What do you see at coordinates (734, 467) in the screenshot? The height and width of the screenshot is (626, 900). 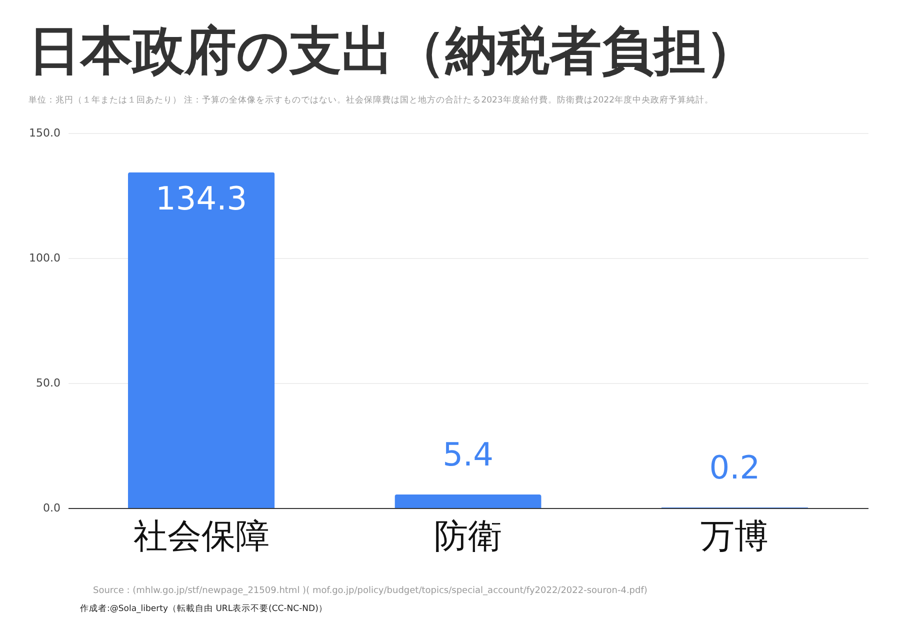 I see `data-label: 0.2` at bounding box center [734, 467].